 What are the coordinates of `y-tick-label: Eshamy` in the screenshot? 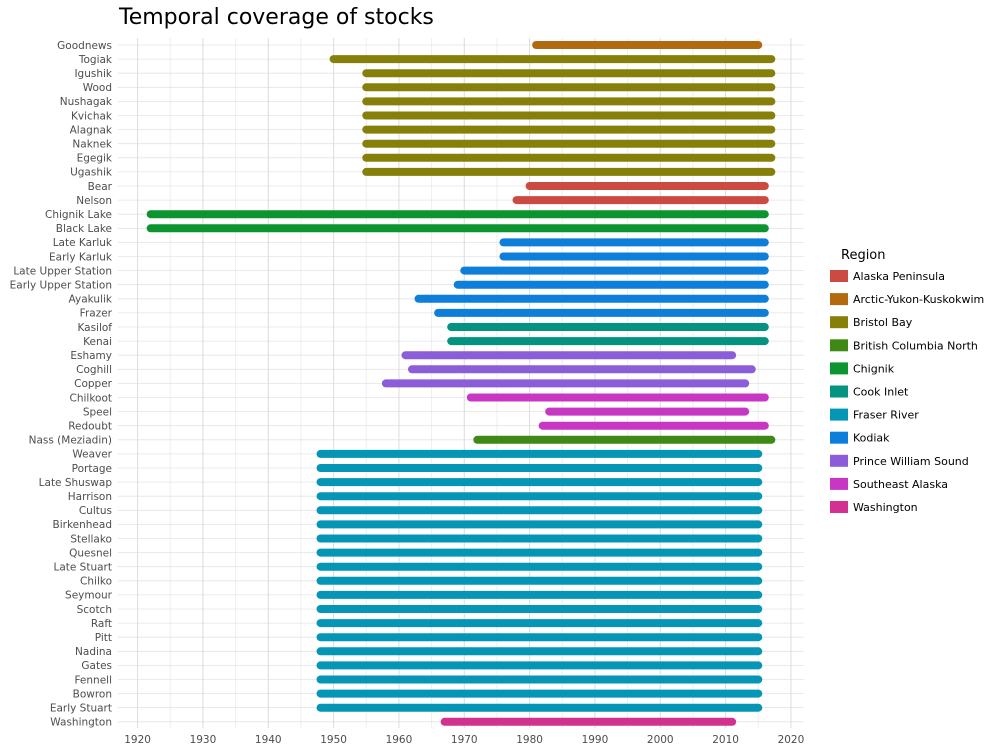 It's located at (91, 356).